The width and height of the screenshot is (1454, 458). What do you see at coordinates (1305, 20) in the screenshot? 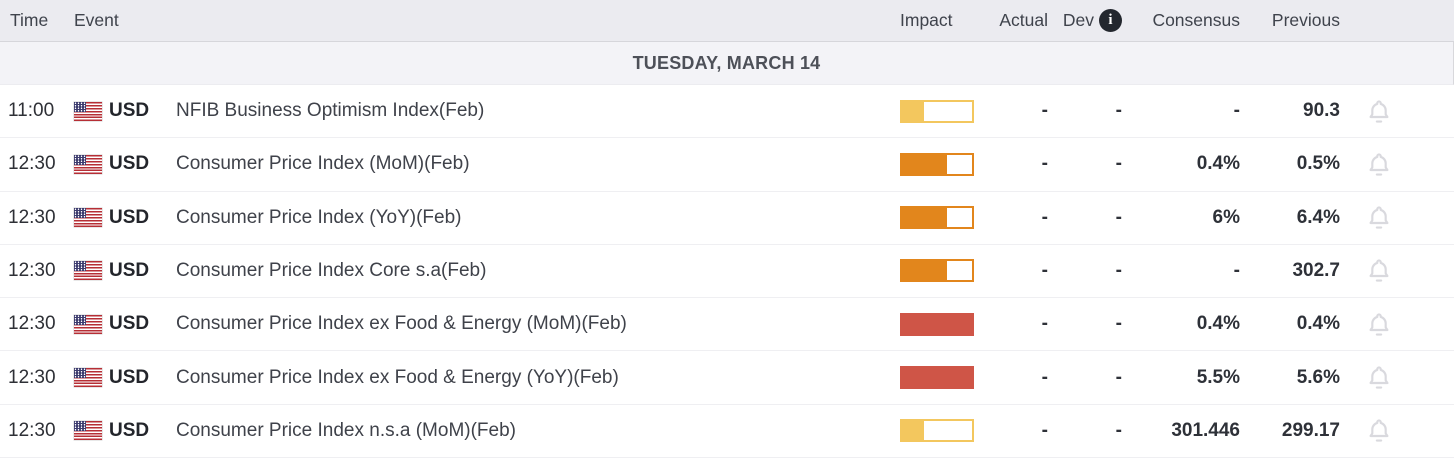
I see `column-header-previous: Previous` at bounding box center [1305, 20].